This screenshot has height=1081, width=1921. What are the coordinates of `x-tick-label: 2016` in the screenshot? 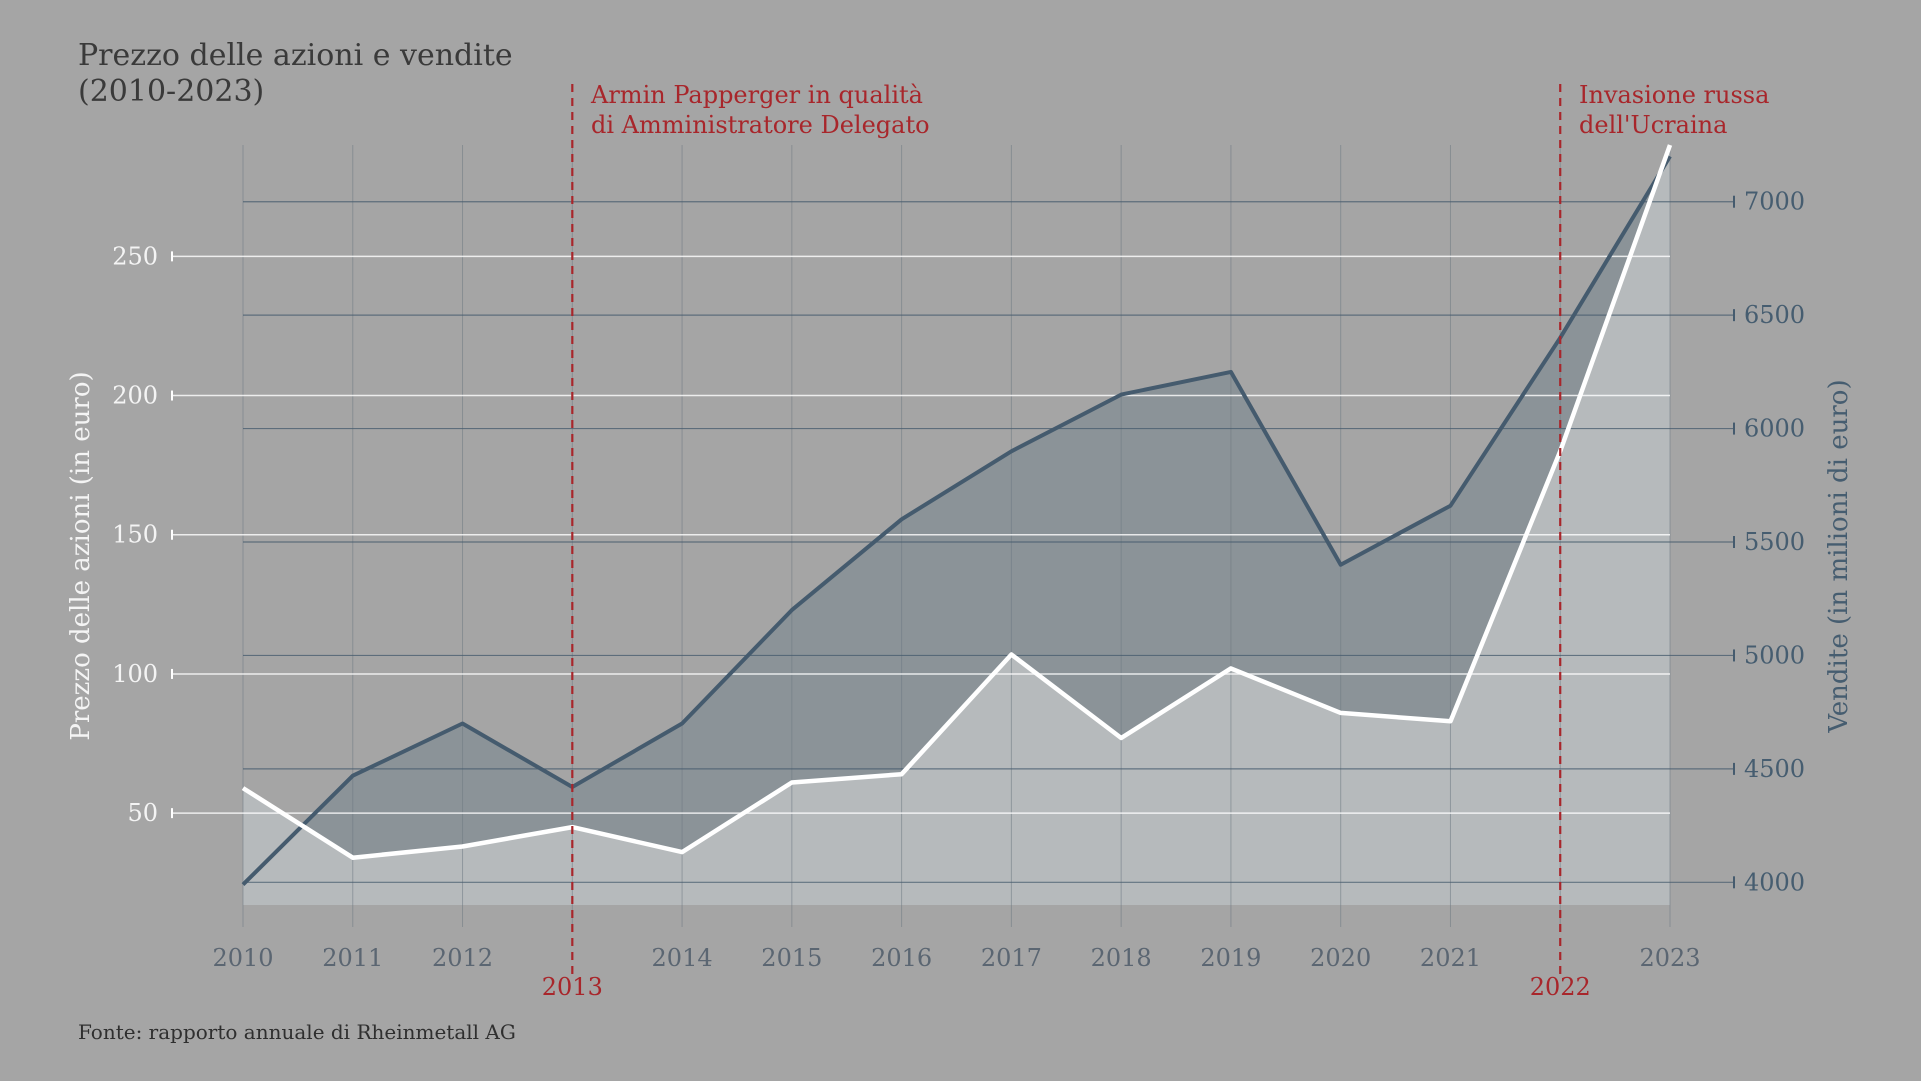 It's located at (901, 958).